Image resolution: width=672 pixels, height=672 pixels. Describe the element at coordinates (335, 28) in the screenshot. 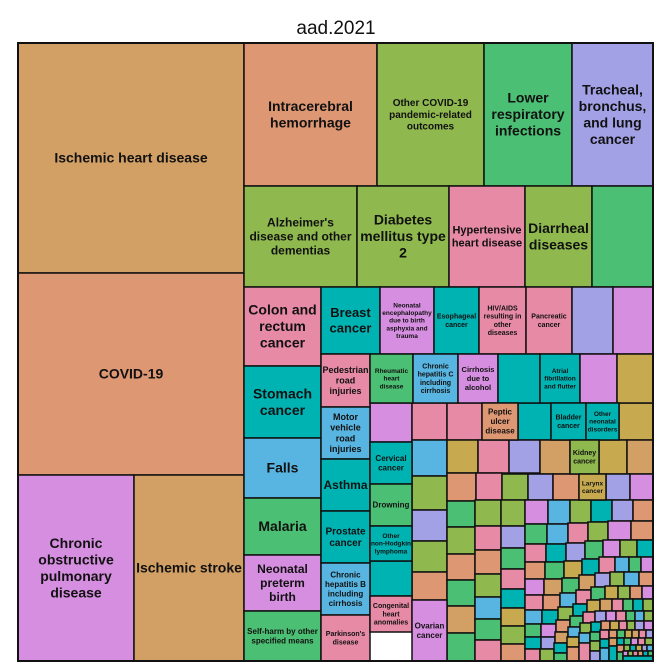

I see `chart-title: aad.2021` at that location.